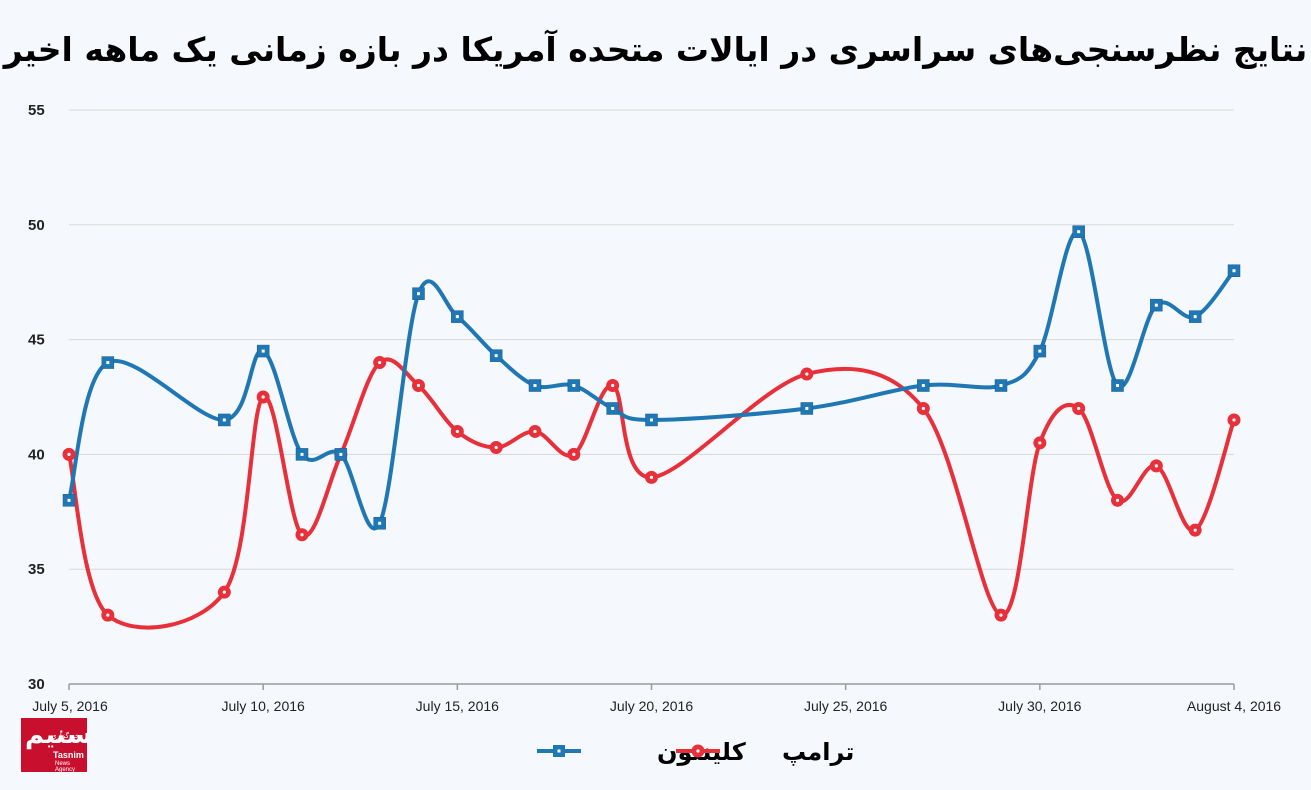  Describe the element at coordinates (263, 706) in the screenshot. I see `x-tick-label-1: July 10, 2016` at that location.